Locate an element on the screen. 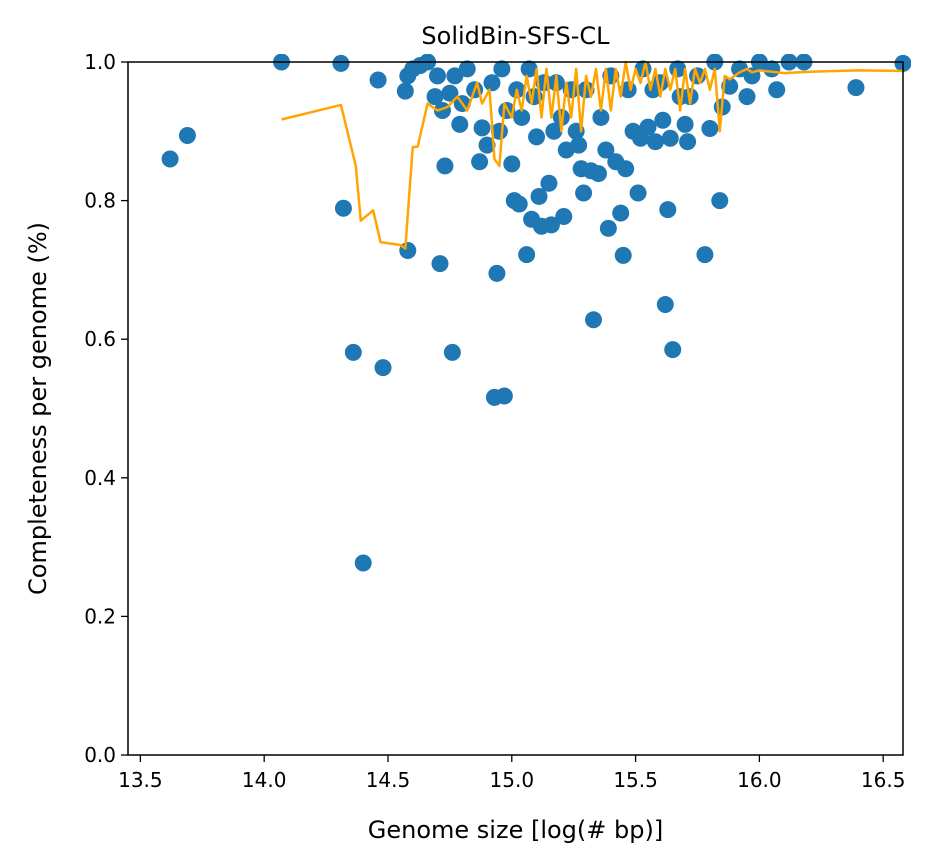 This screenshot has width=932, height=867. y-tick-label: 0.0 is located at coordinates (100, 755).